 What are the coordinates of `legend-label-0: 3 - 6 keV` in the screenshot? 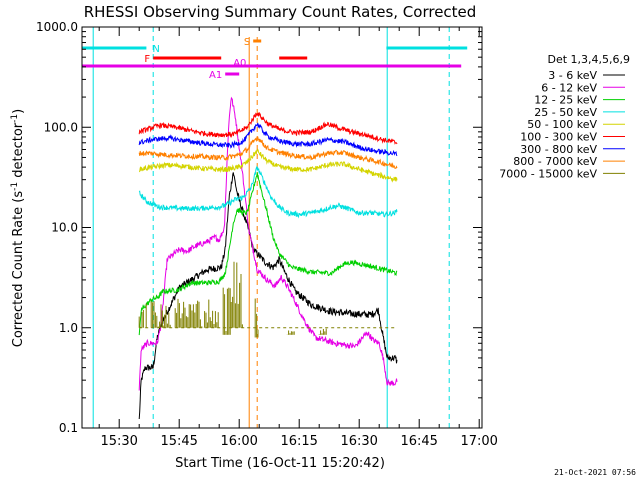 It's located at (572, 75).